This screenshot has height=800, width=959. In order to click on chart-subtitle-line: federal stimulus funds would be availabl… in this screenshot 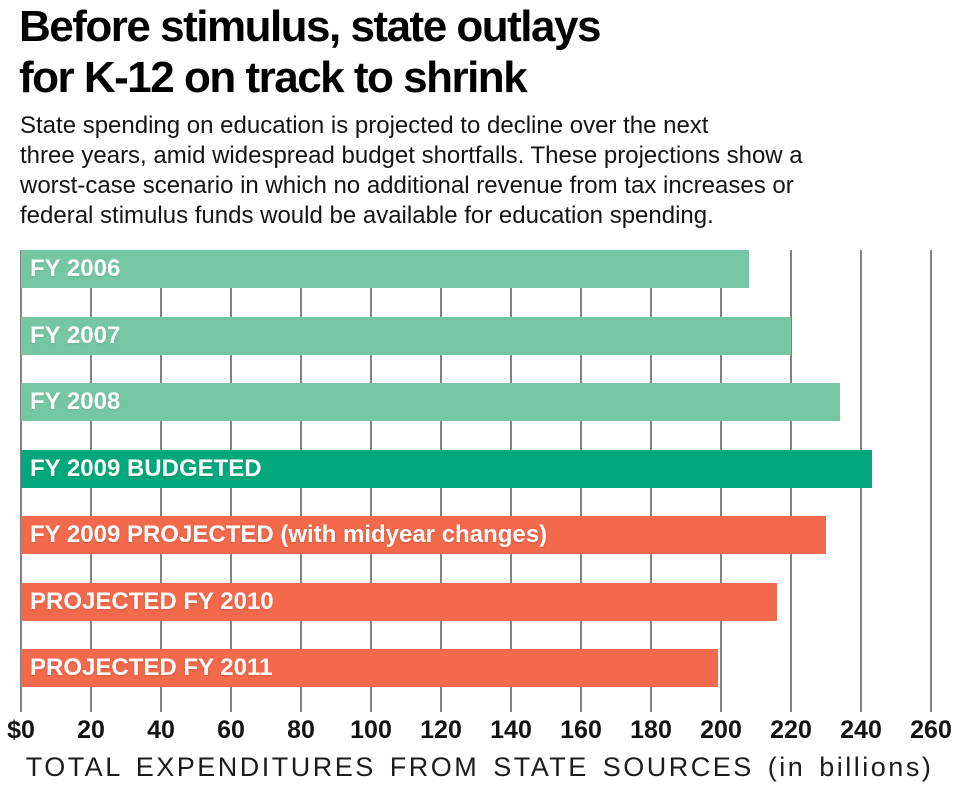, I will do `click(367, 215)`.